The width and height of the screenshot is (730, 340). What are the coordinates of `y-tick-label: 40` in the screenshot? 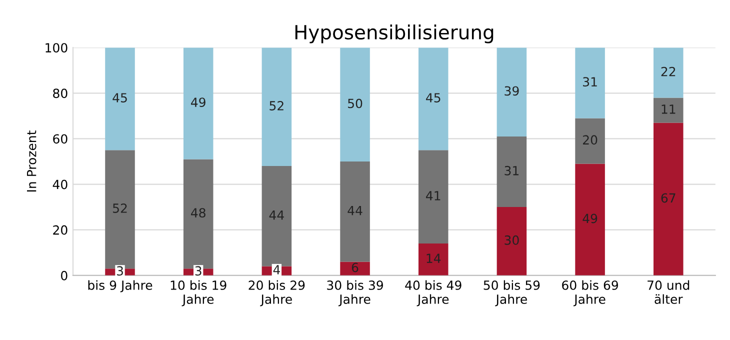 It's located at (60, 185).